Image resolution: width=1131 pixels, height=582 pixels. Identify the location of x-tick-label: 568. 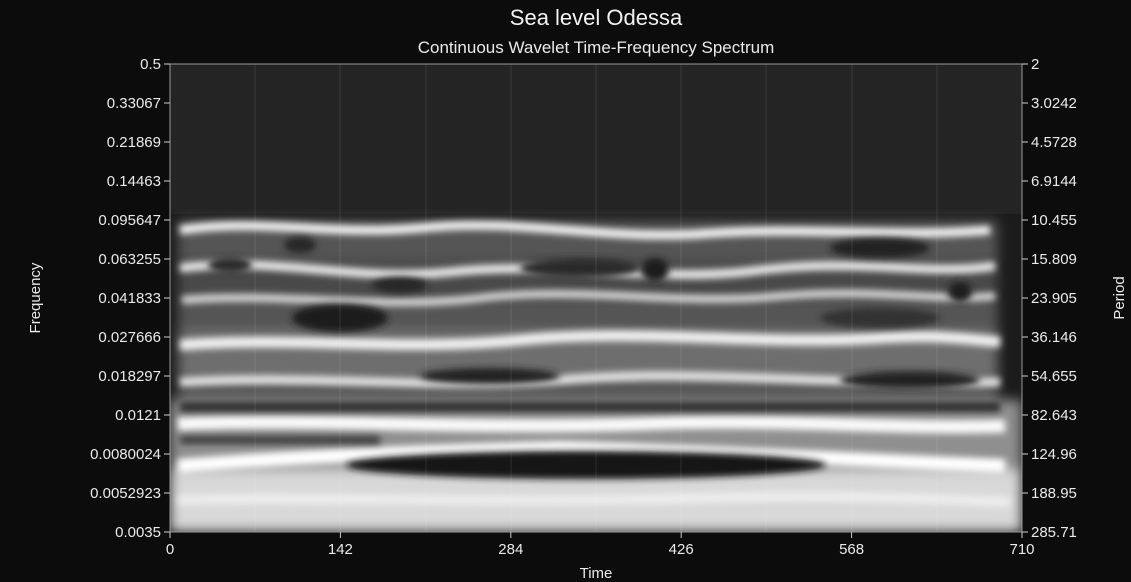
(851, 549).